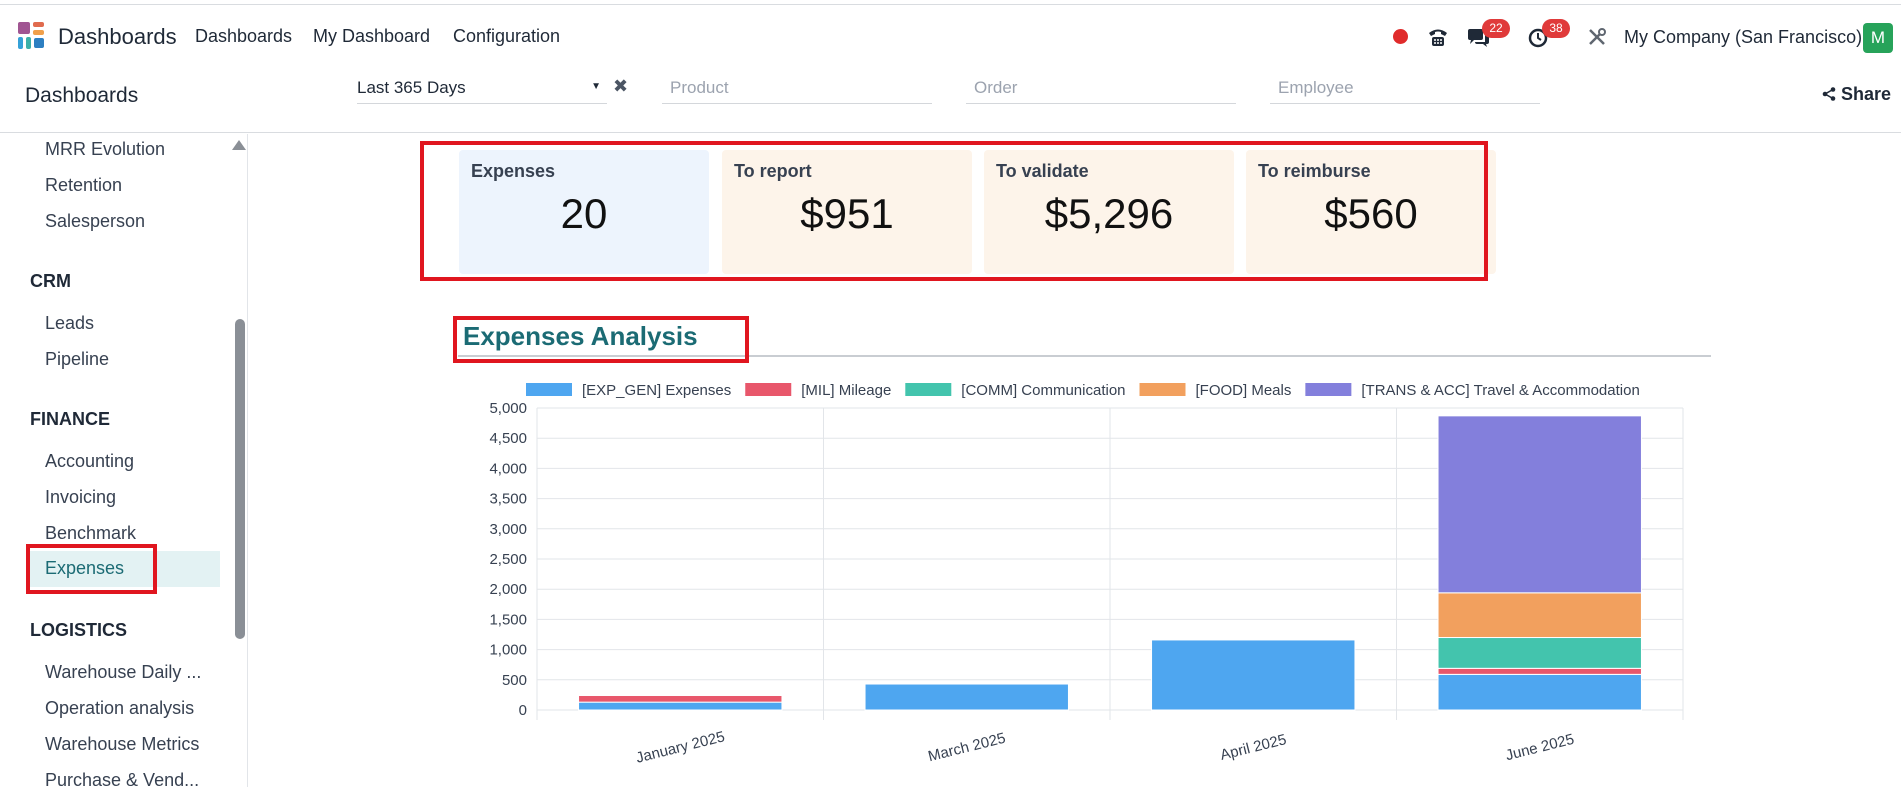 The image size is (1901, 787). I want to click on section-title: Expenses Analysis, so click(580, 336).